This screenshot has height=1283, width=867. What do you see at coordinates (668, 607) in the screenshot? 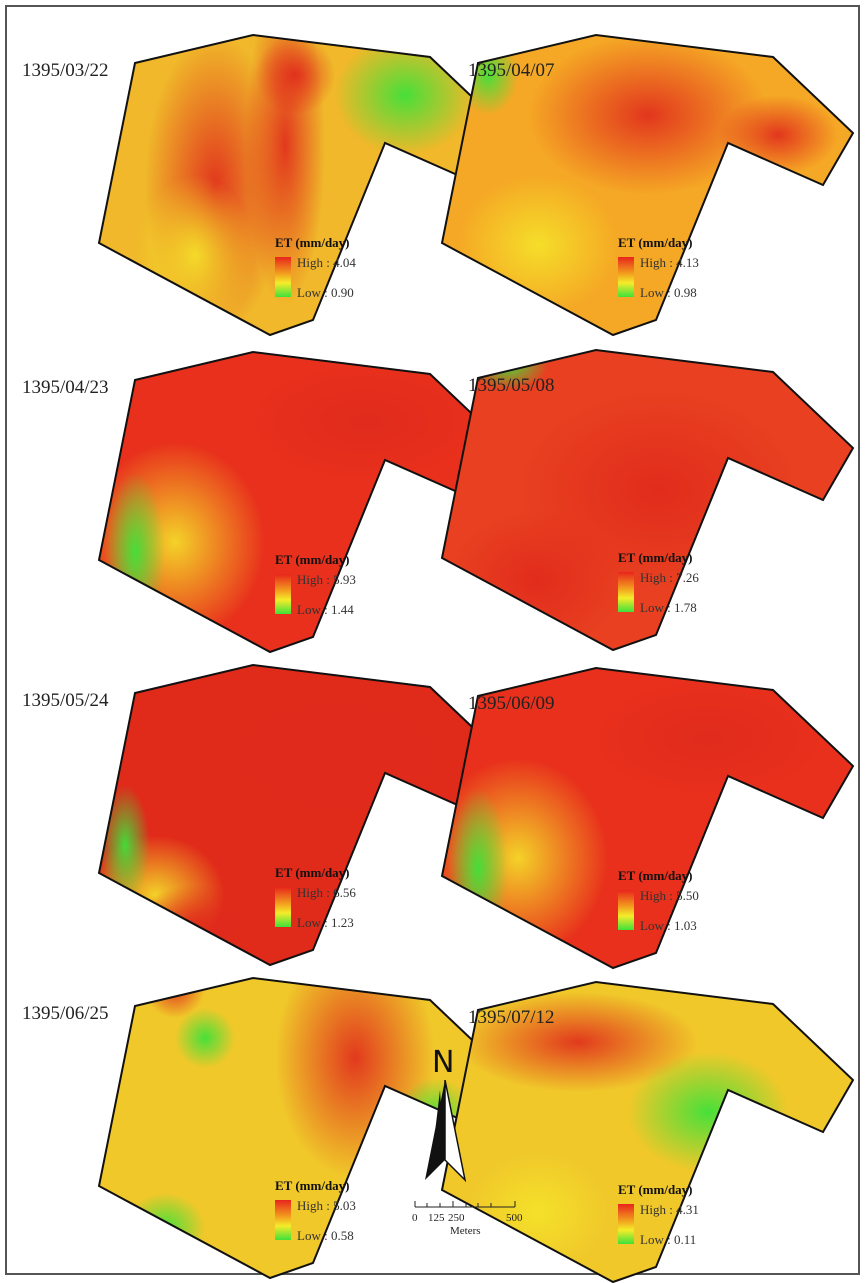
I see `legend-low: Low : 1.78` at bounding box center [668, 607].